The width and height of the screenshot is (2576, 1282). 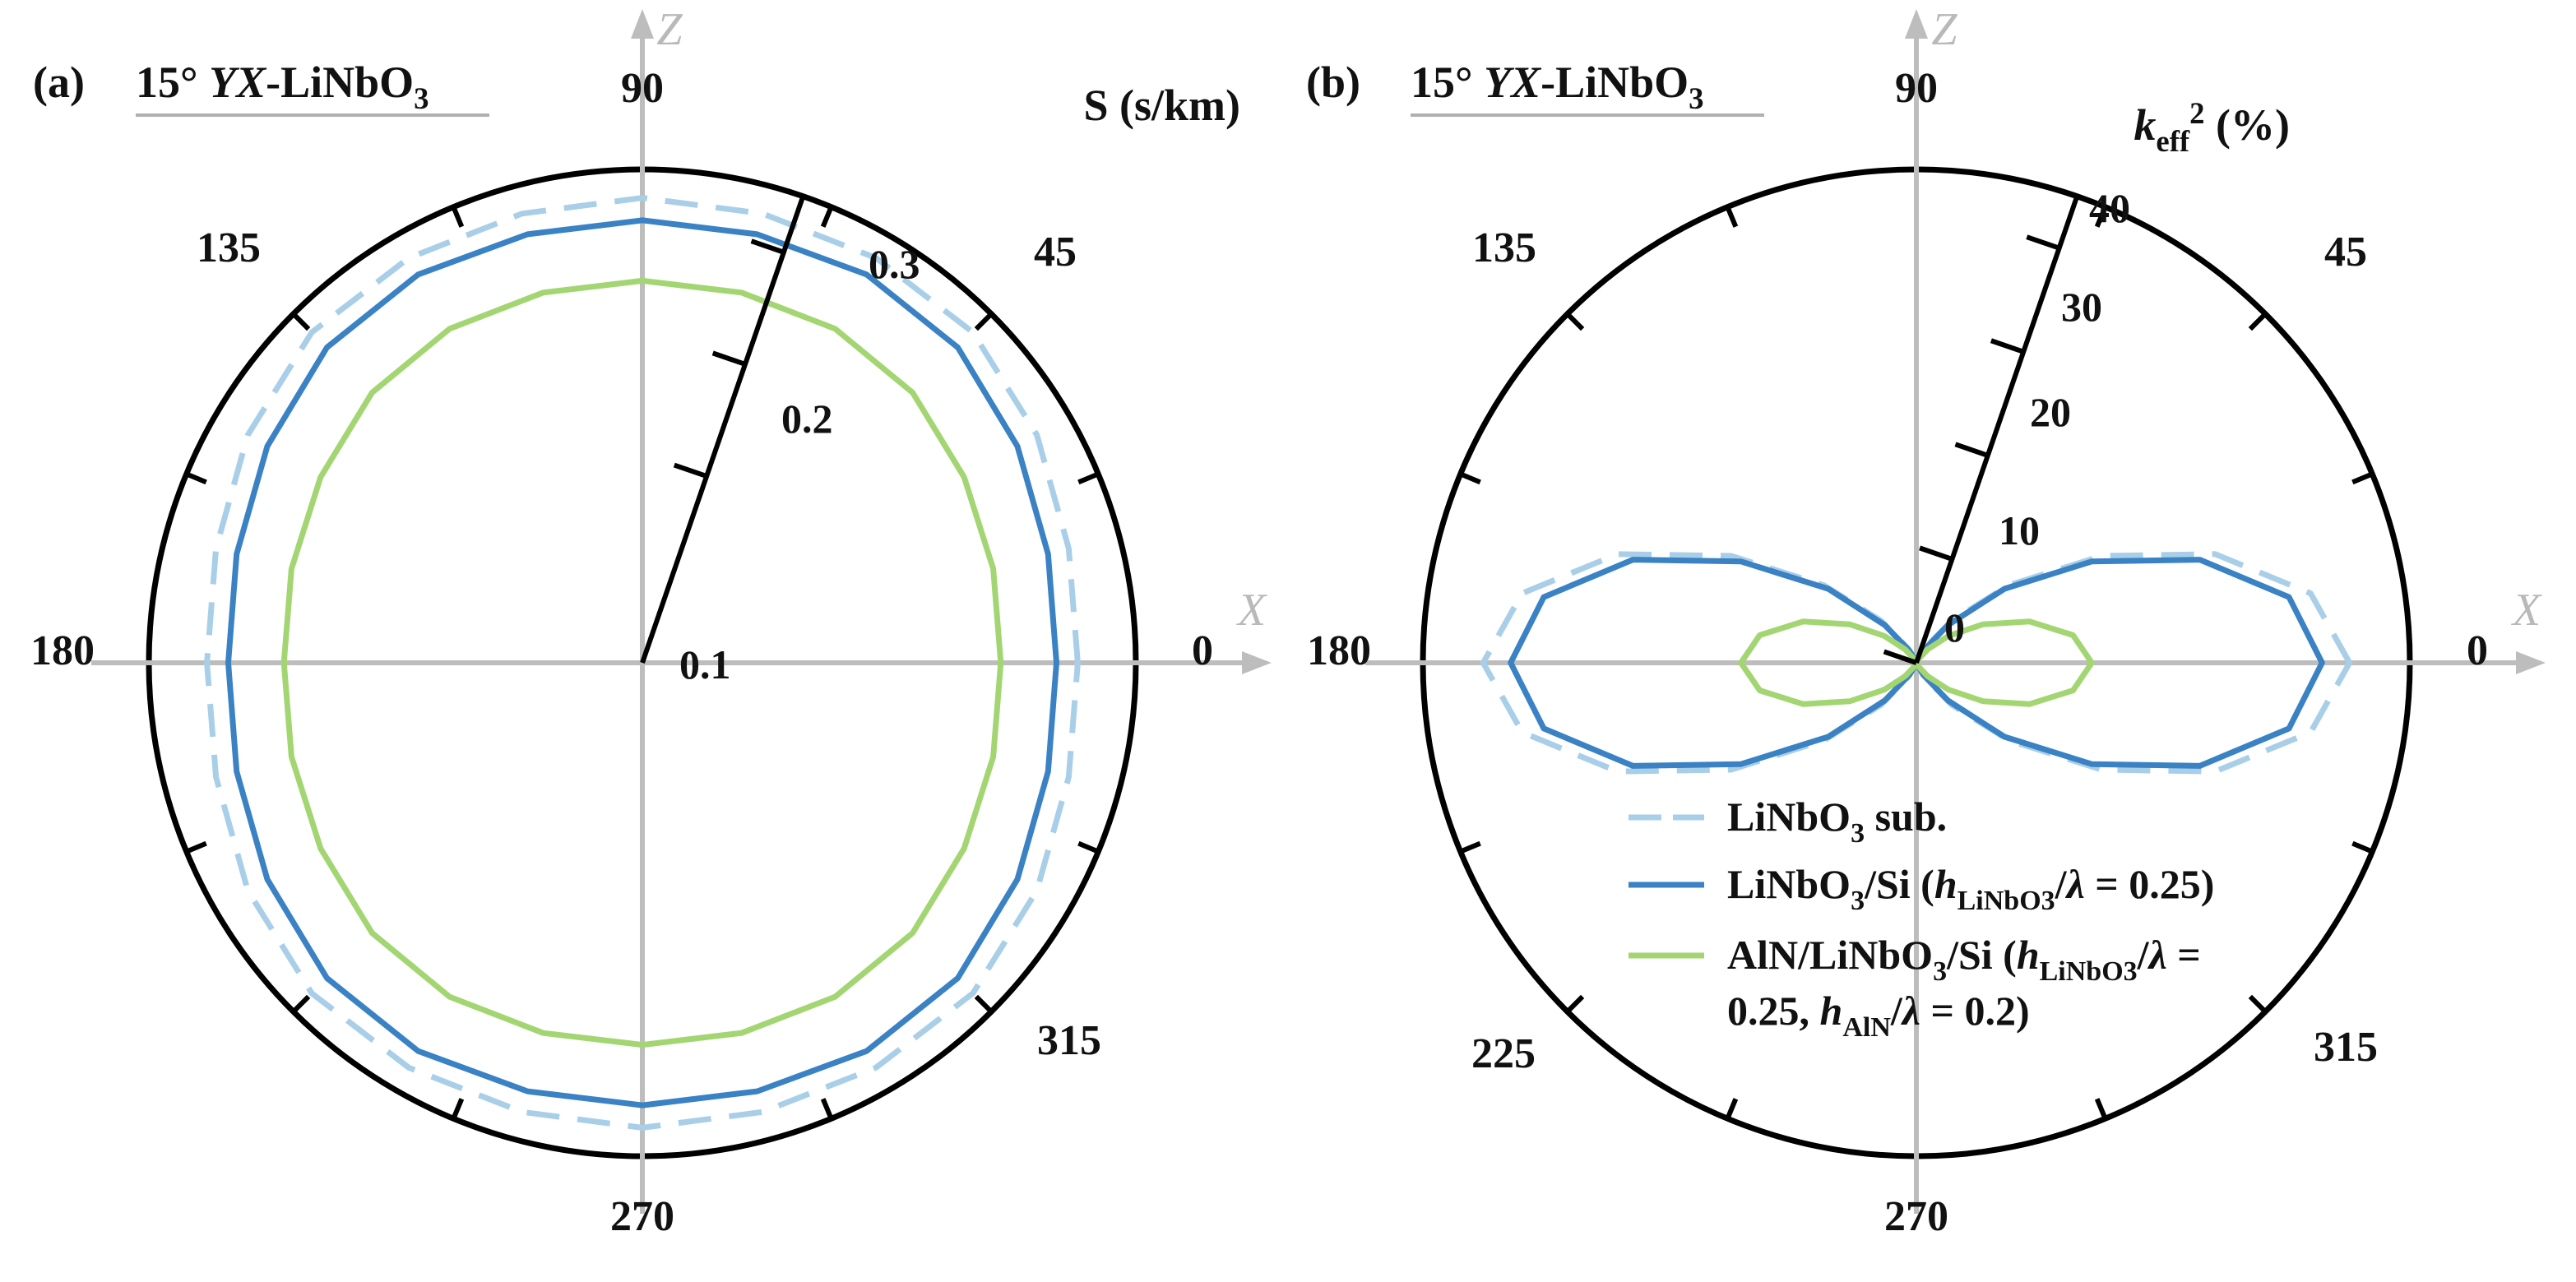 What do you see at coordinates (705, 664) in the screenshot?
I see `radial-tick-label: 0.1` at bounding box center [705, 664].